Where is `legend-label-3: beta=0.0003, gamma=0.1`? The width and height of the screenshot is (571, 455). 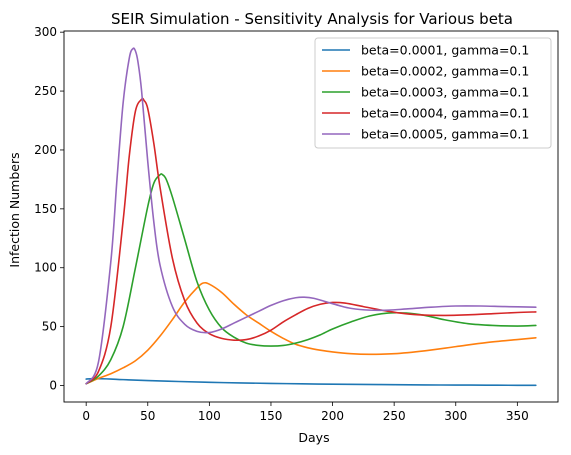 legend-label-3: beta=0.0003, gamma=0.1 is located at coordinates (445, 92).